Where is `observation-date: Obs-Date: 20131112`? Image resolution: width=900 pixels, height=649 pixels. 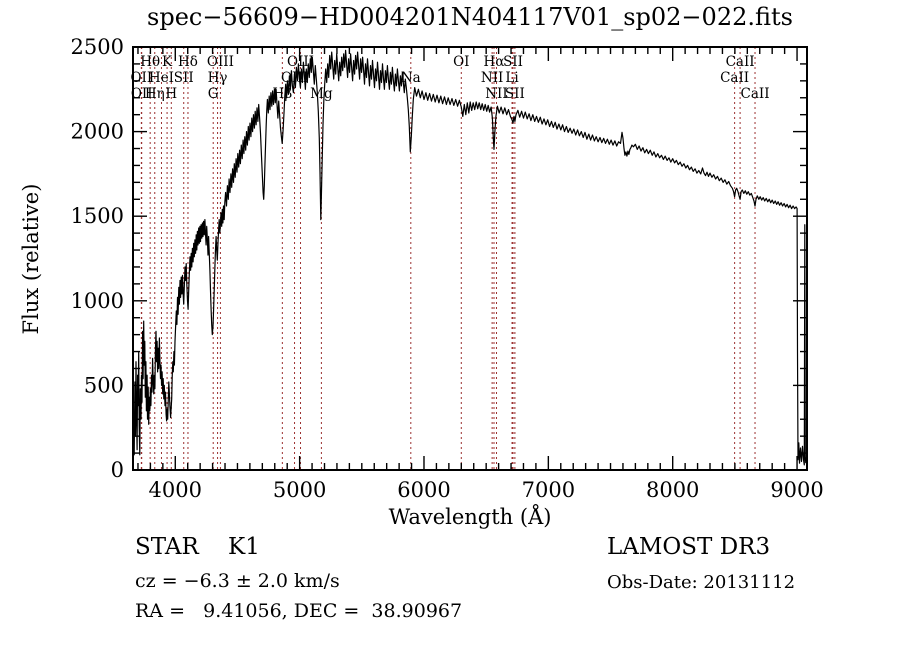
observation-date: Obs-Date: 20131112 is located at coordinates (701, 582).